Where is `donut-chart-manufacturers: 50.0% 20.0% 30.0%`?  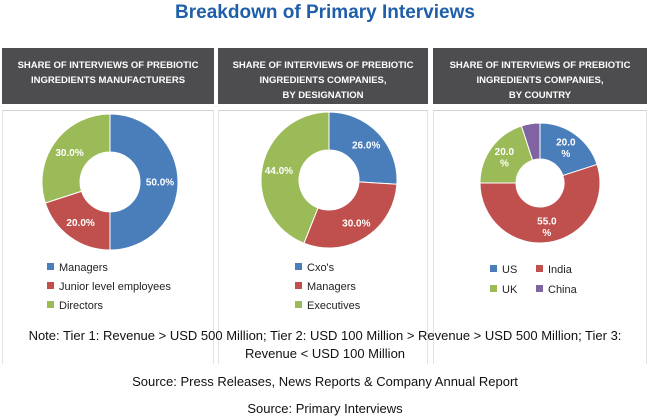 donut-chart-manufacturers: 50.0% 20.0% 30.0% is located at coordinates (110, 181).